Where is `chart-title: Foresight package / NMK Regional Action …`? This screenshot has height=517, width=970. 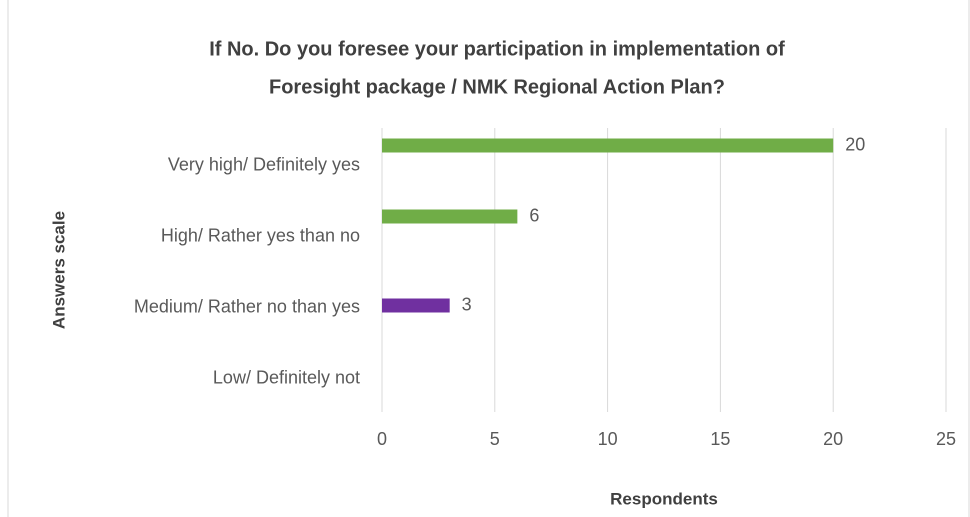 chart-title: Foresight package / NMK Regional Action … is located at coordinates (497, 87).